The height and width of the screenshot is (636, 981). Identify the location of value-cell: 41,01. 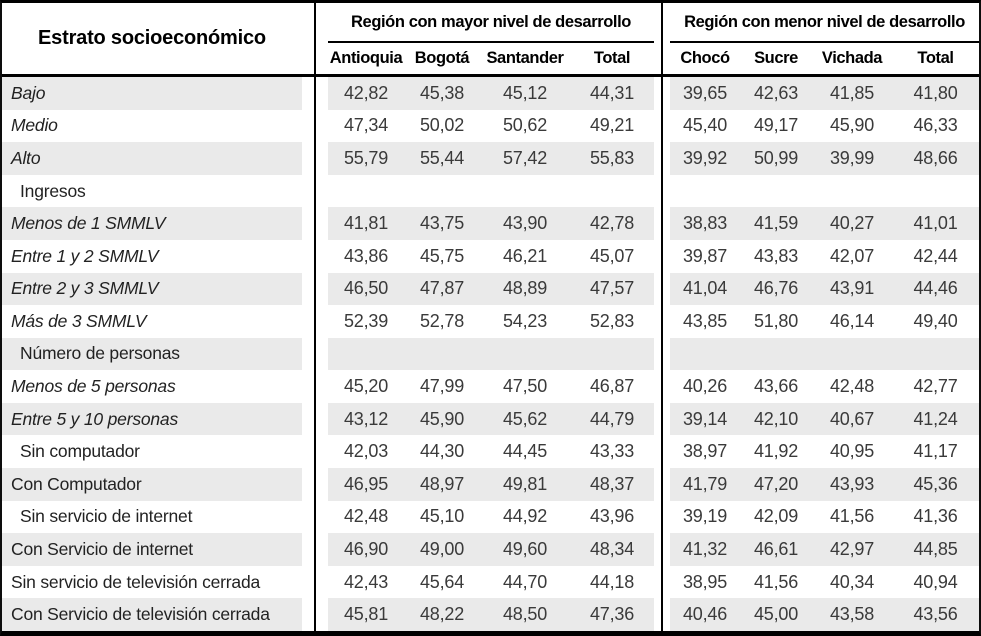
(935, 223).